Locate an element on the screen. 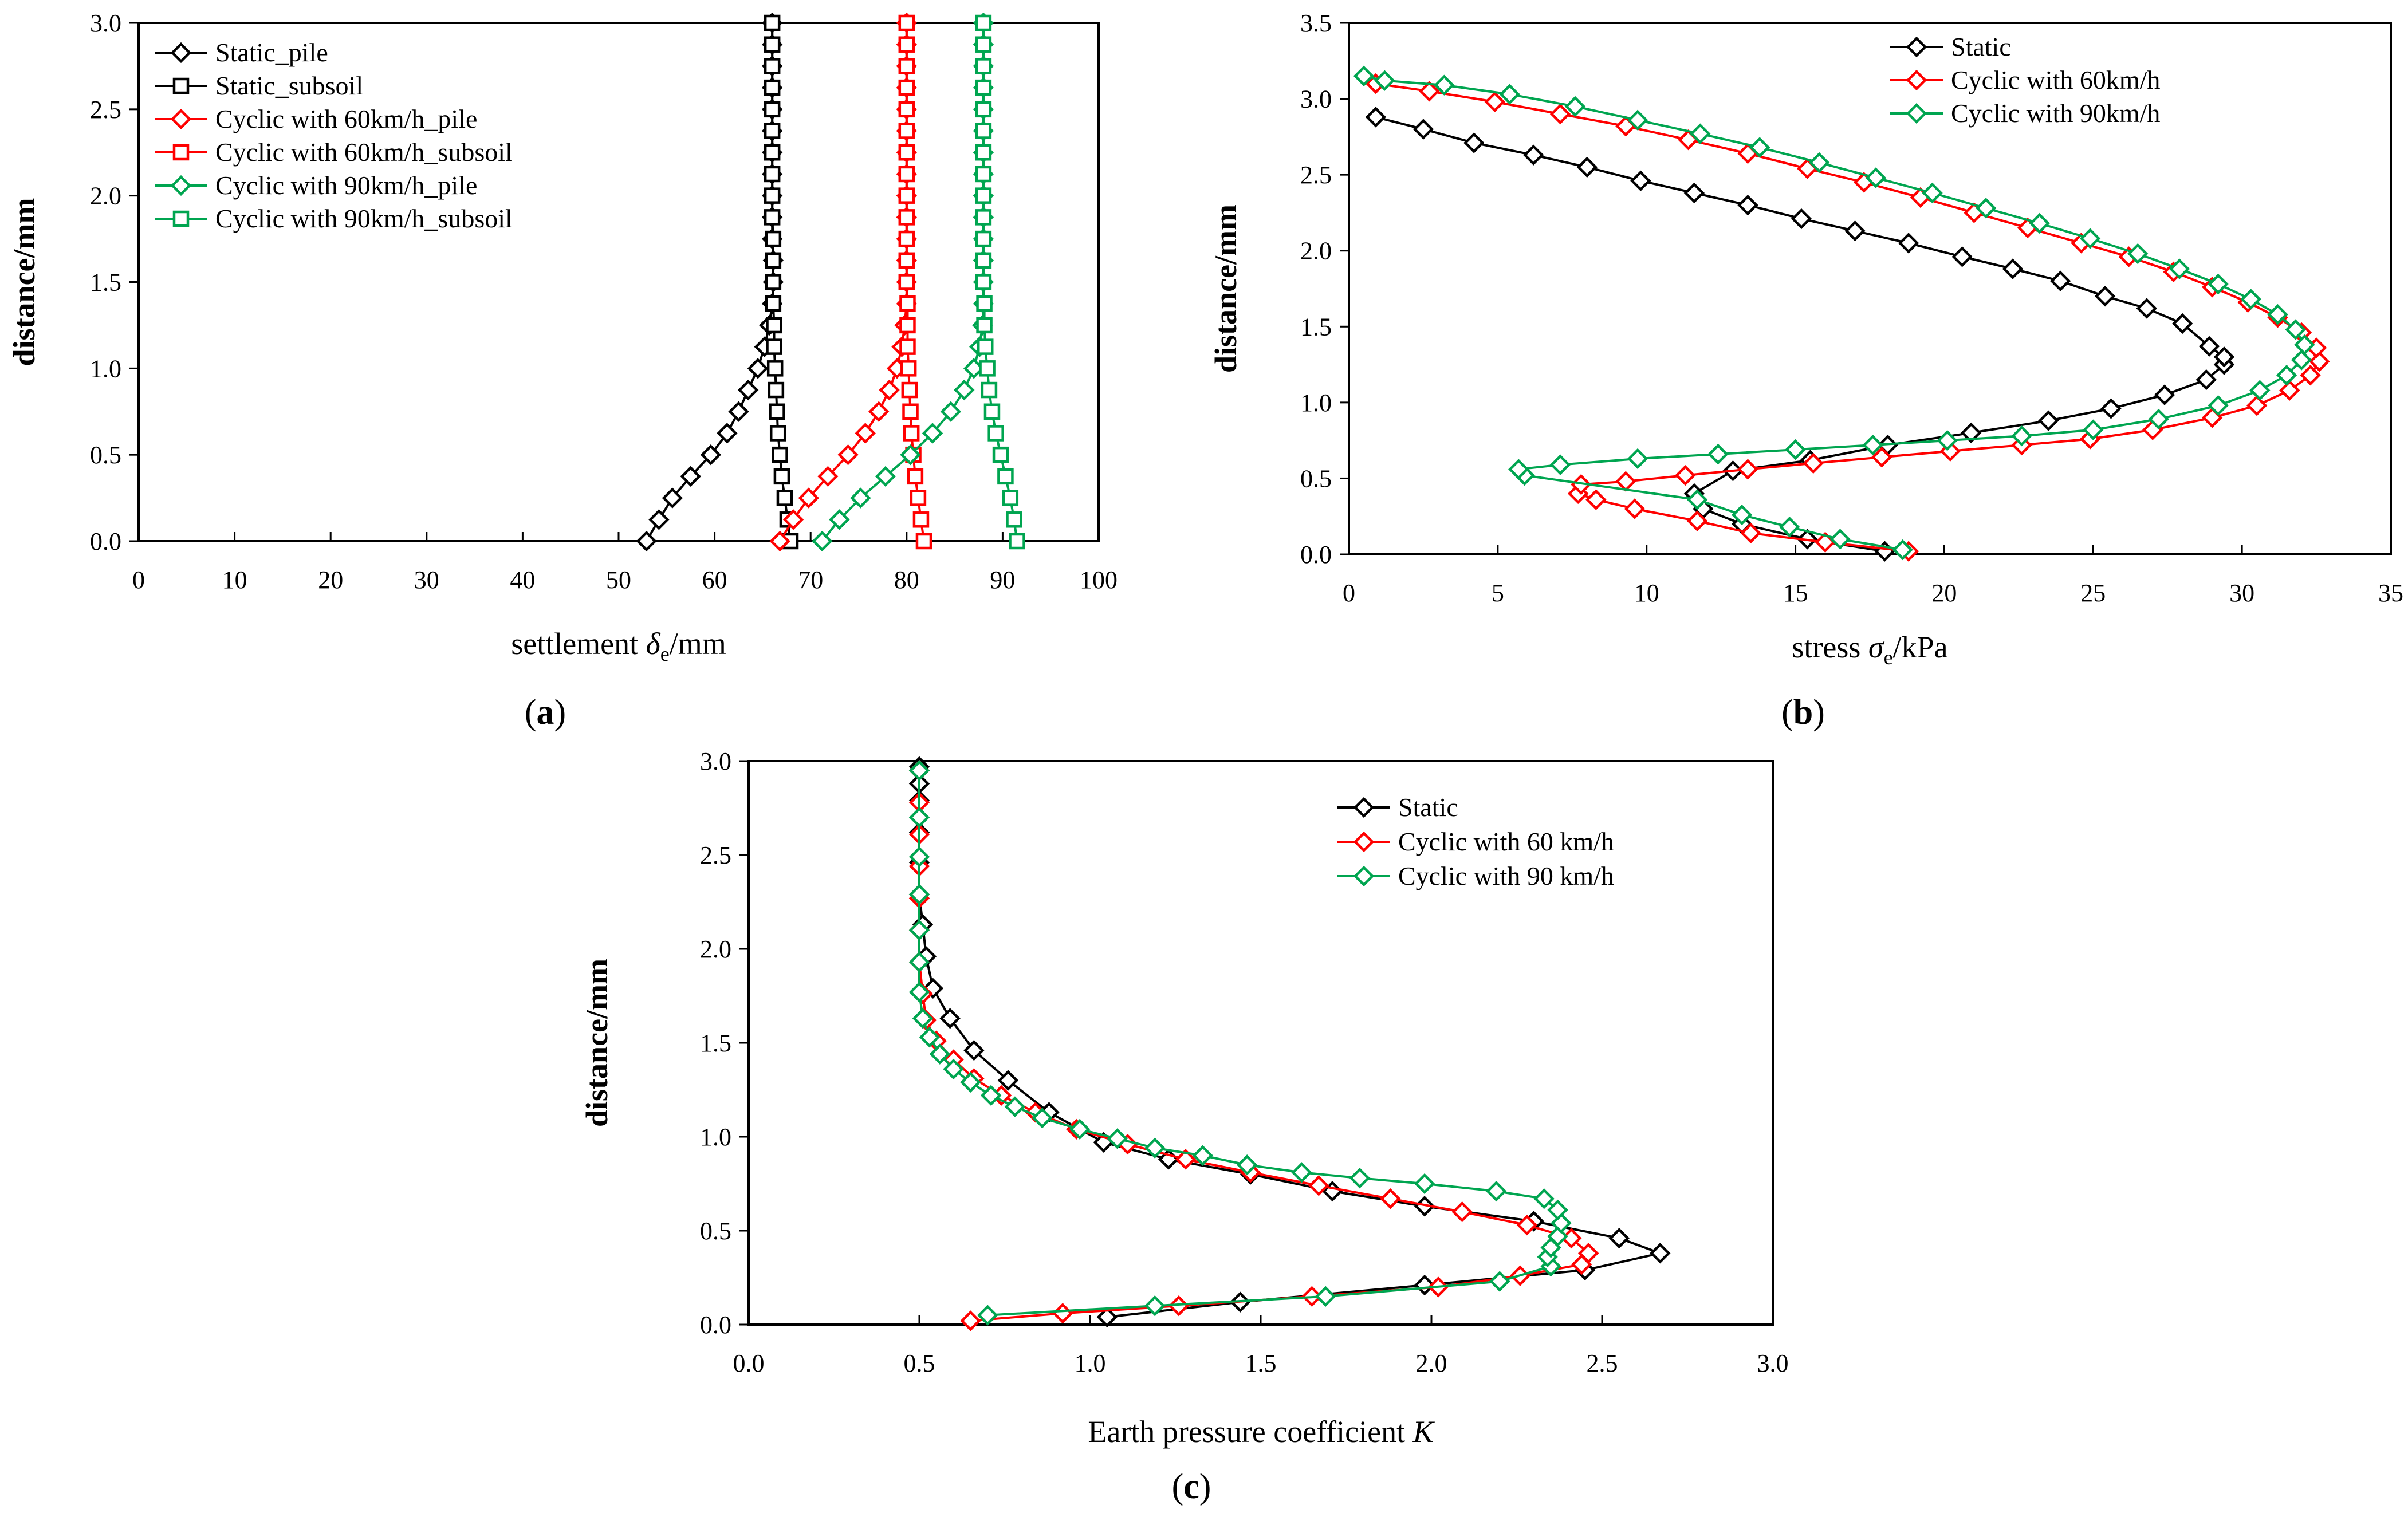 Image resolution: width=2408 pixels, height=1521 pixels. x-axis-title-main: Earth pressure coefficient is located at coordinates (1250, 1431).